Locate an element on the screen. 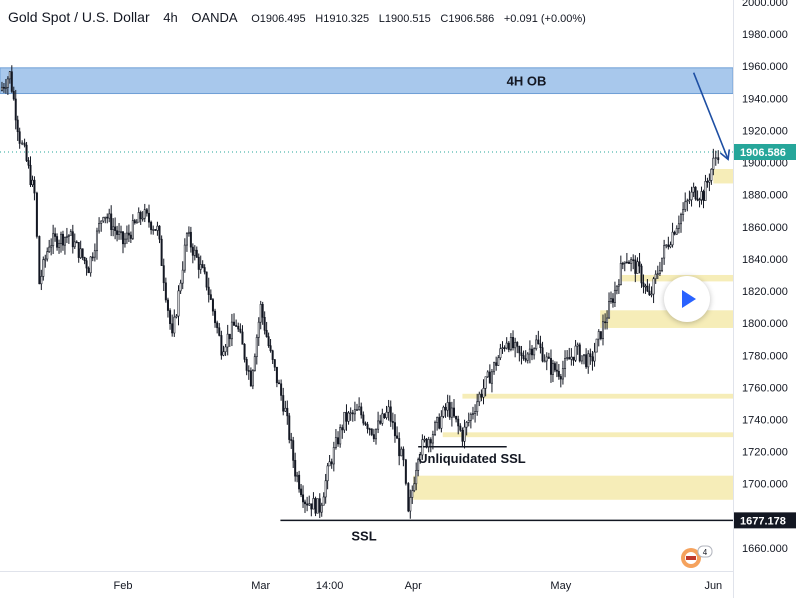 This screenshot has width=800, height=598. timeframe-label: 4h is located at coordinates (170, 17).